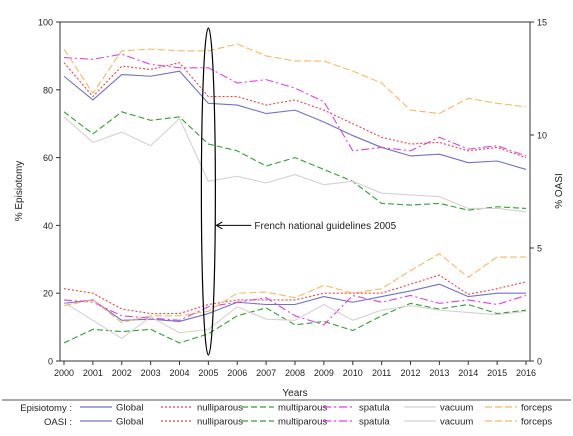  What do you see at coordinates (542, 136) in the screenshot?
I see `y-right-tick-label: 10` at bounding box center [542, 136].